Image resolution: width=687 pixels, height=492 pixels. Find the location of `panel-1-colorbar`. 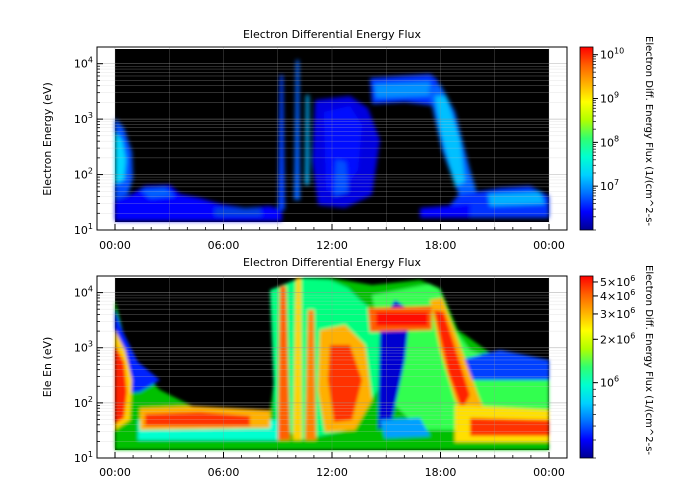

panel-1-colorbar is located at coordinates (586, 138).